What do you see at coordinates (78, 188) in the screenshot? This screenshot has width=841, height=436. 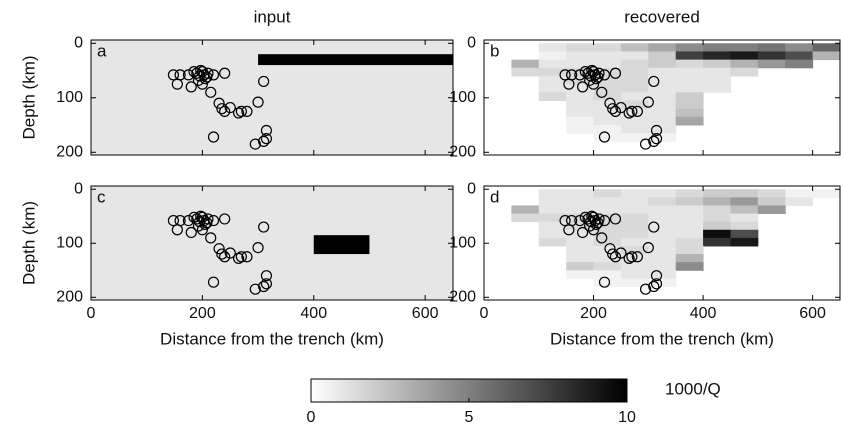 I see `y-tick-label: 0` at bounding box center [78, 188].